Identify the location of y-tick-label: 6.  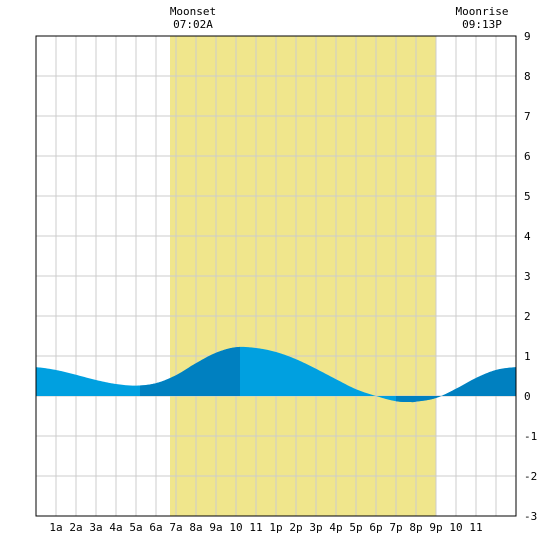
(527, 156).